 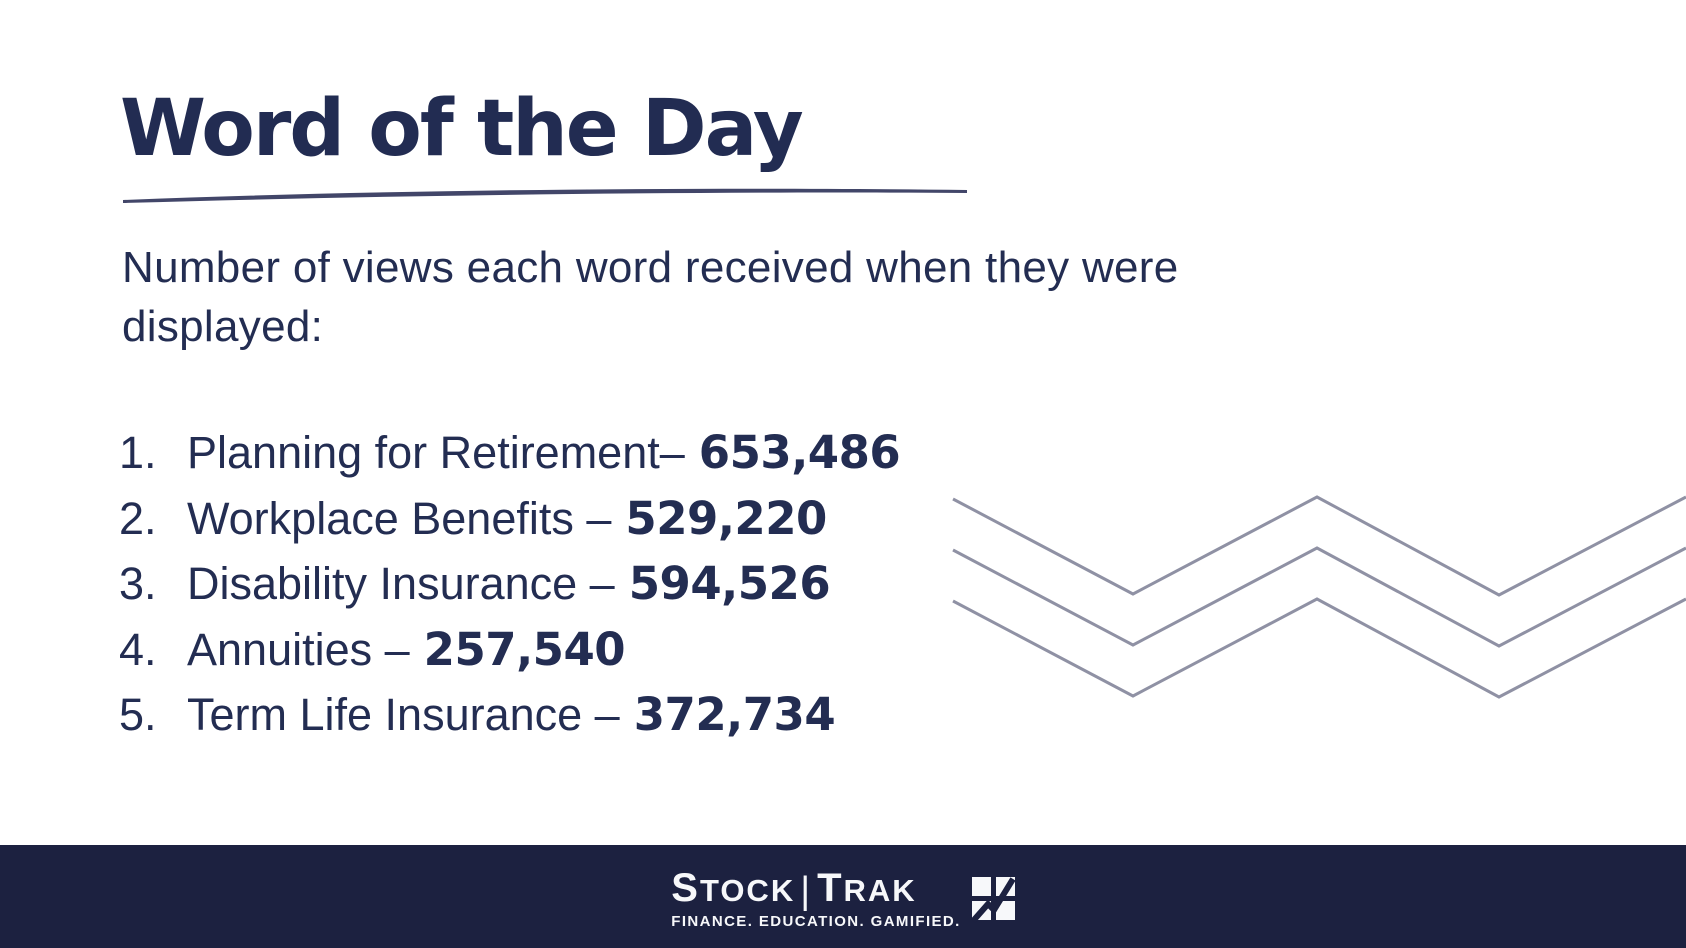 I want to click on list-item-number: 2., so click(x=138, y=518).